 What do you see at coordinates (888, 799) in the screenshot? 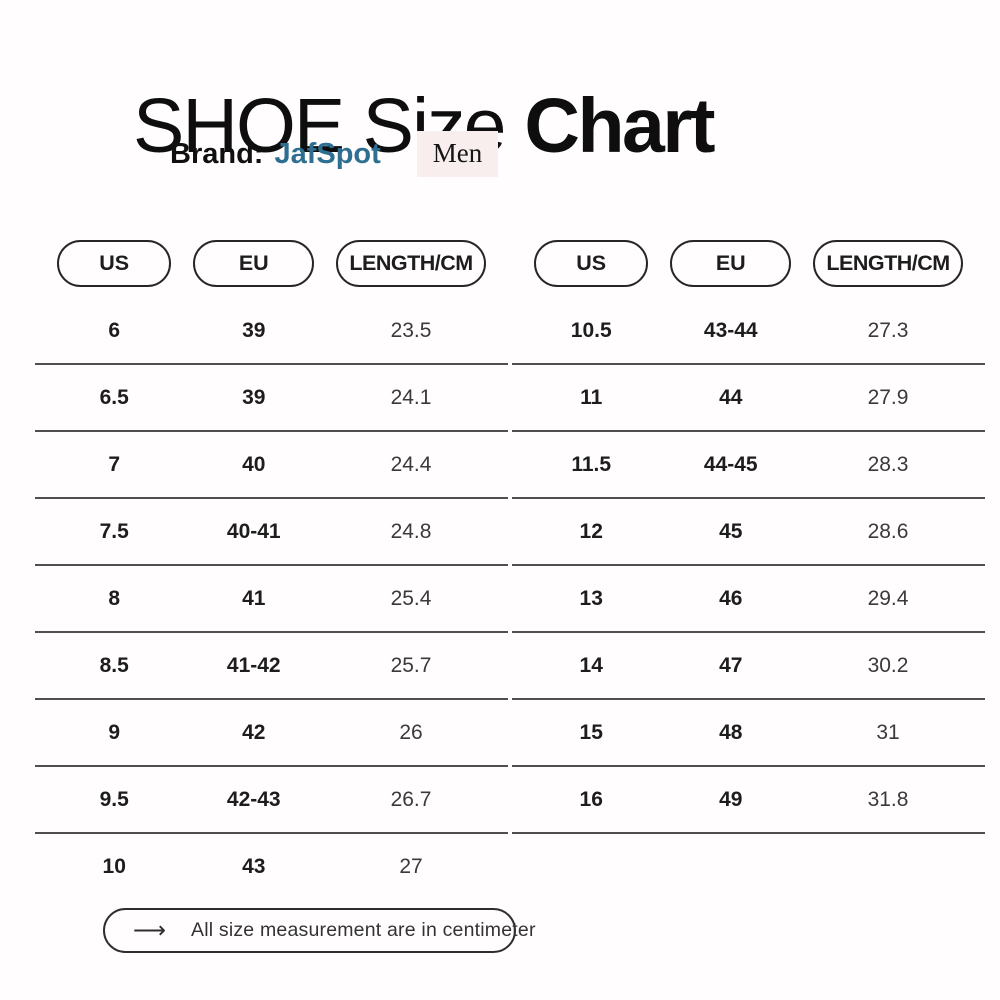
I see `length-cm-cell: 31.8` at bounding box center [888, 799].